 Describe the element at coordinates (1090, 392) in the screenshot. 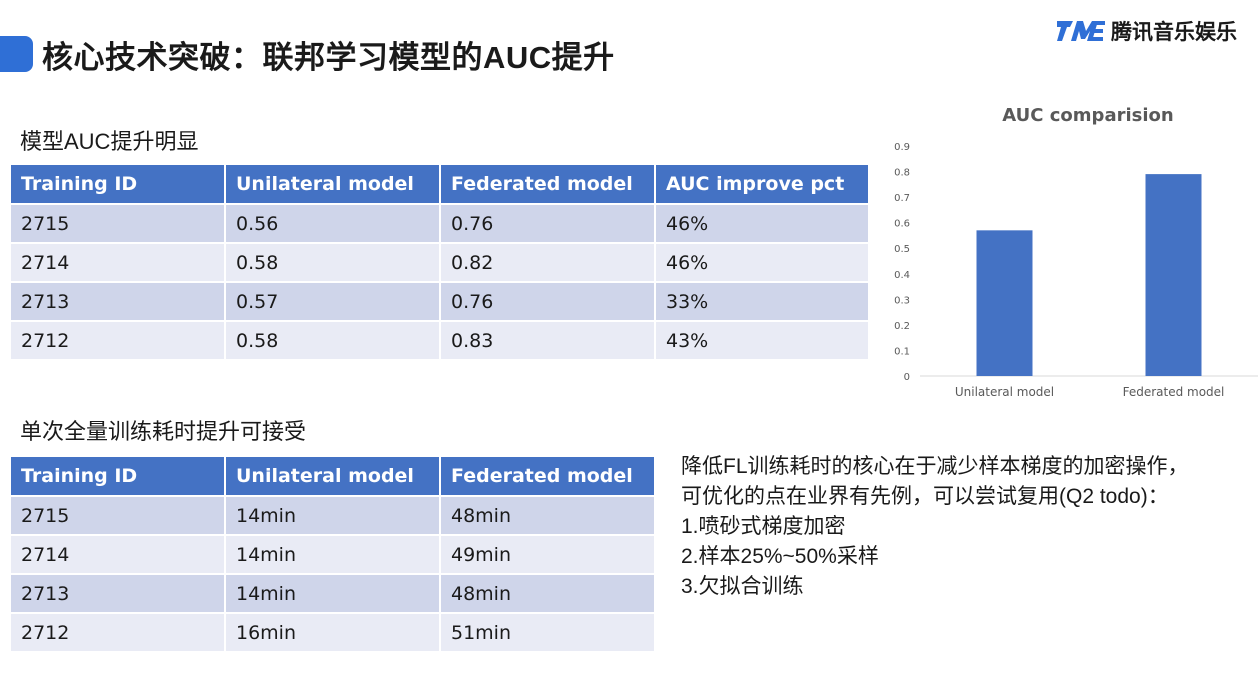

I see `x-axis-labels: Unilateral model Federated model` at that location.